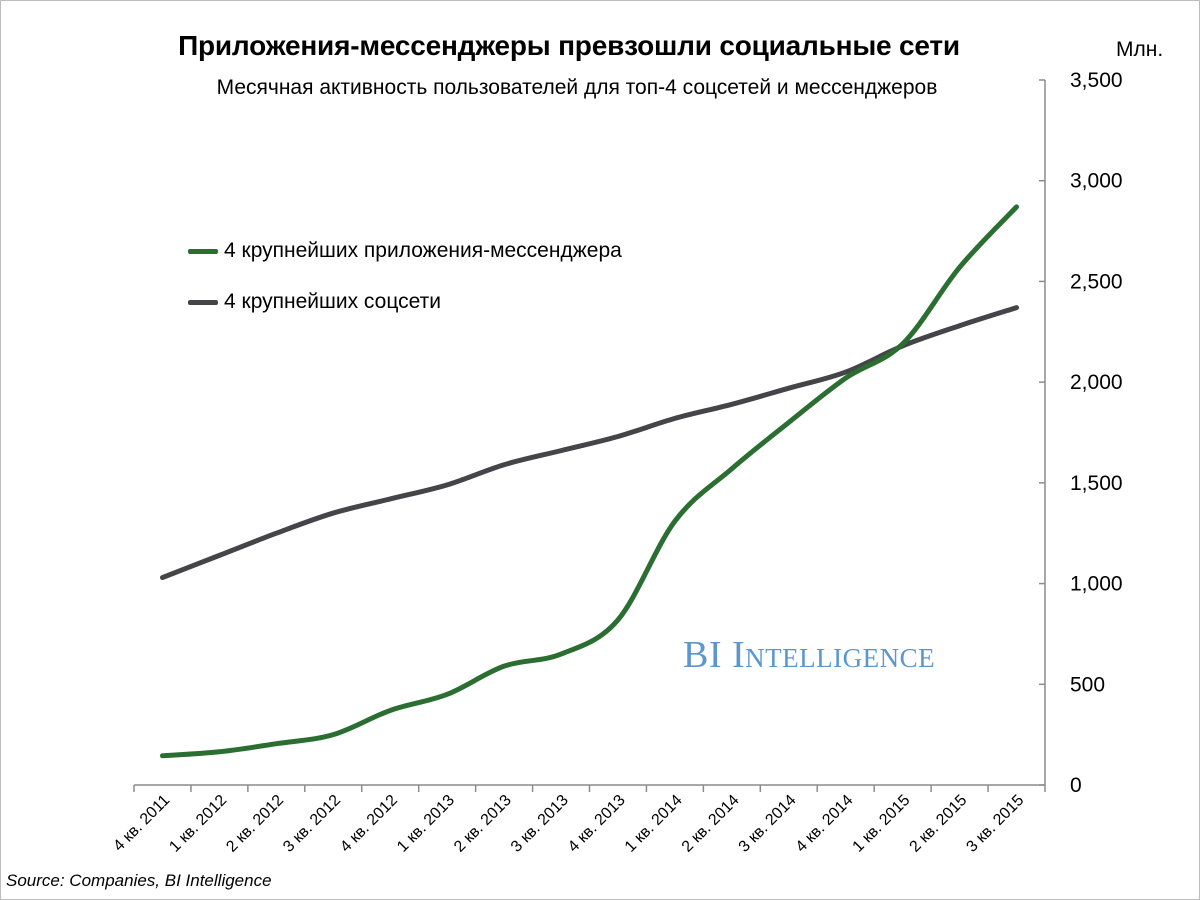  Describe the element at coordinates (540, 824) in the screenshot. I see `x-tick-label: 3 кв. 2013` at that location.